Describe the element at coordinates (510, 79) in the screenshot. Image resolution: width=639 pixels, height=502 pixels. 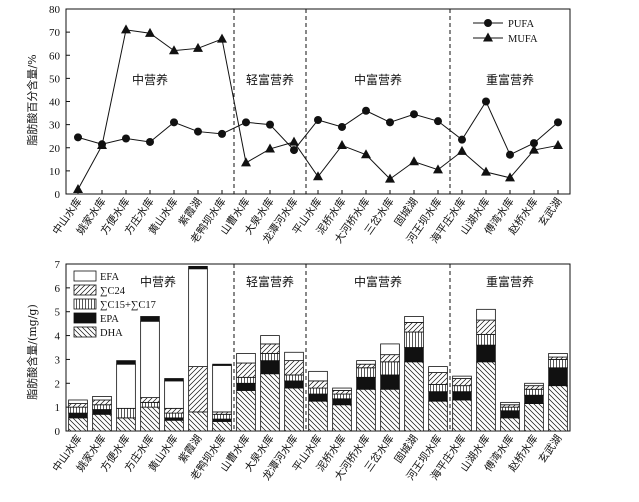
I see `top-region-label: 重富营养` at that location.